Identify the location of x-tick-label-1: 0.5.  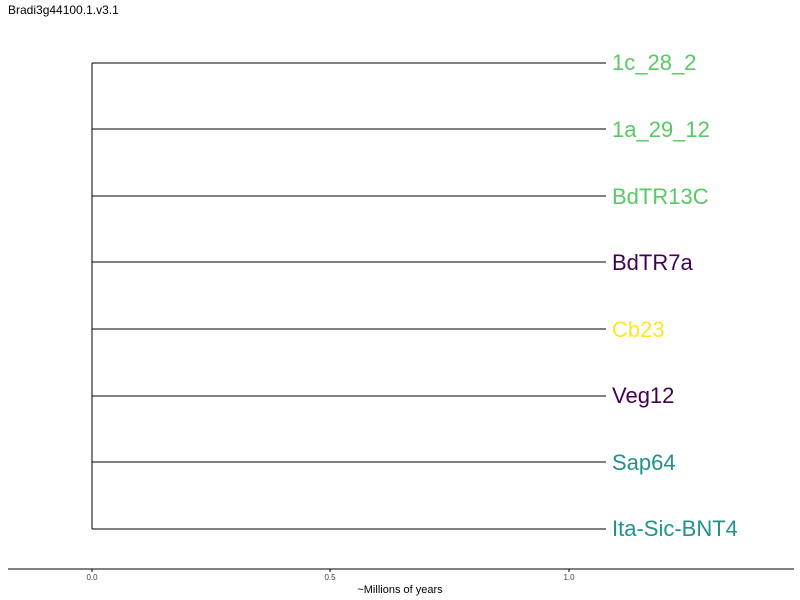
(330, 577).